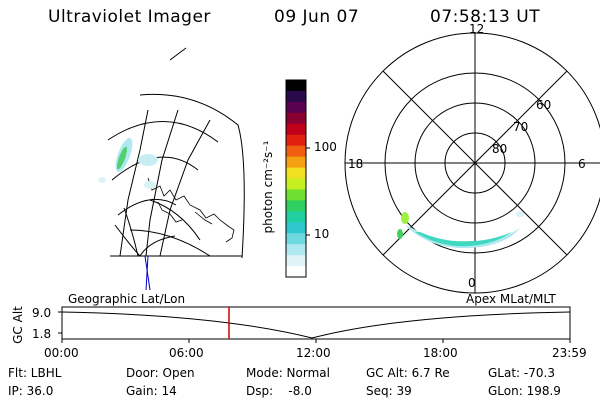 The width and height of the screenshot is (600, 400). I want to click on info-flt: Flt: LBHL, so click(35, 373).